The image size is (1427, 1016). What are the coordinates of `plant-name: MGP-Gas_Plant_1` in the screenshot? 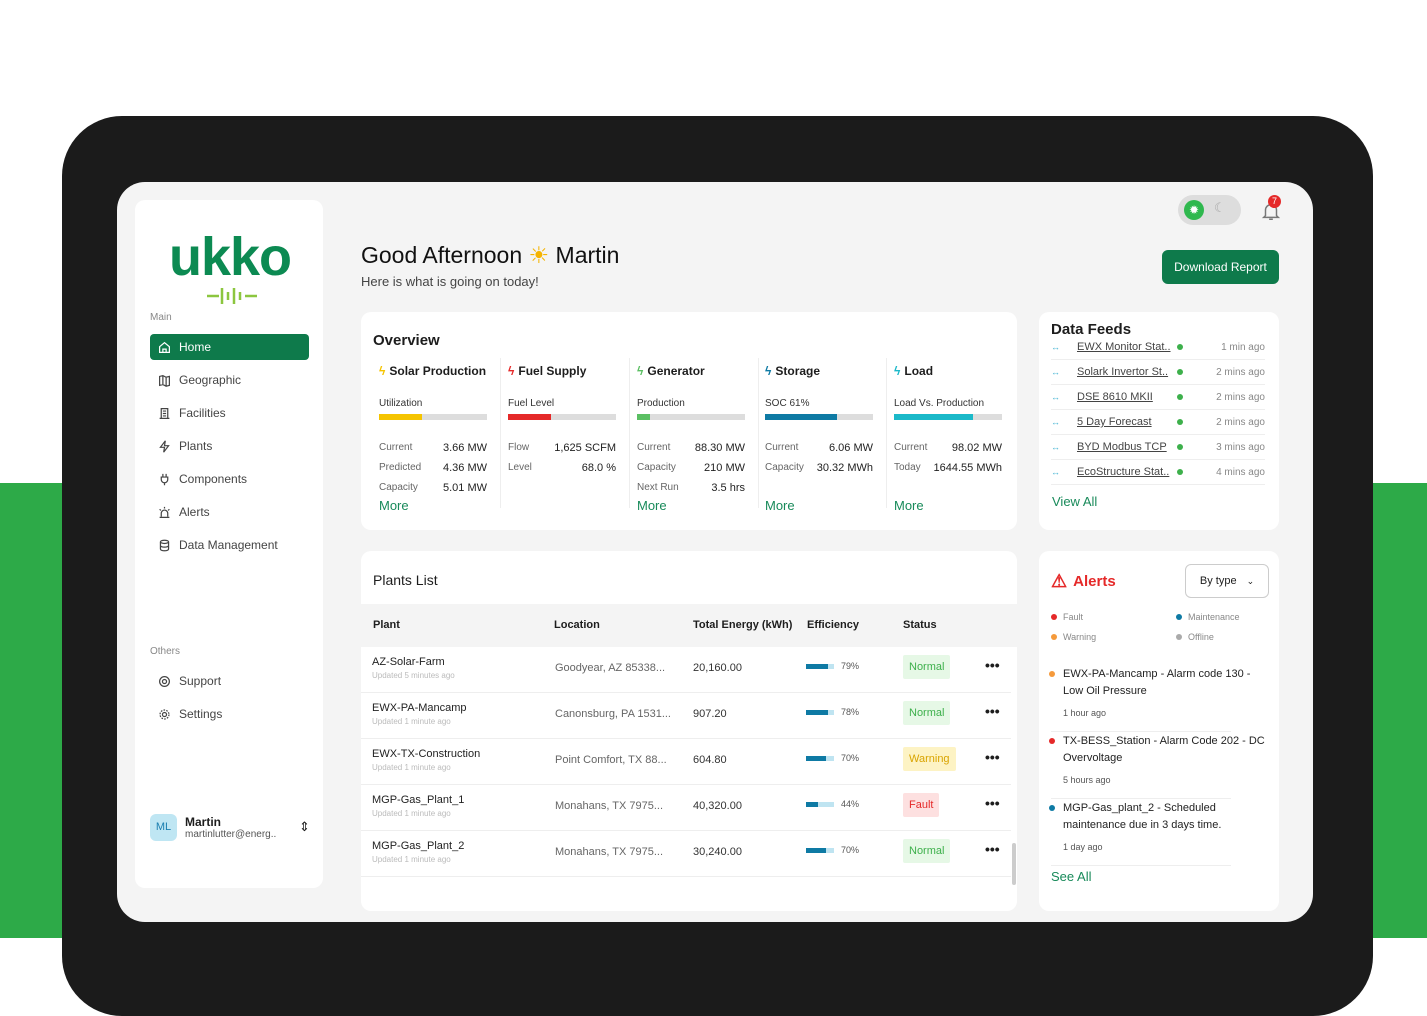 It's located at (418, 800).